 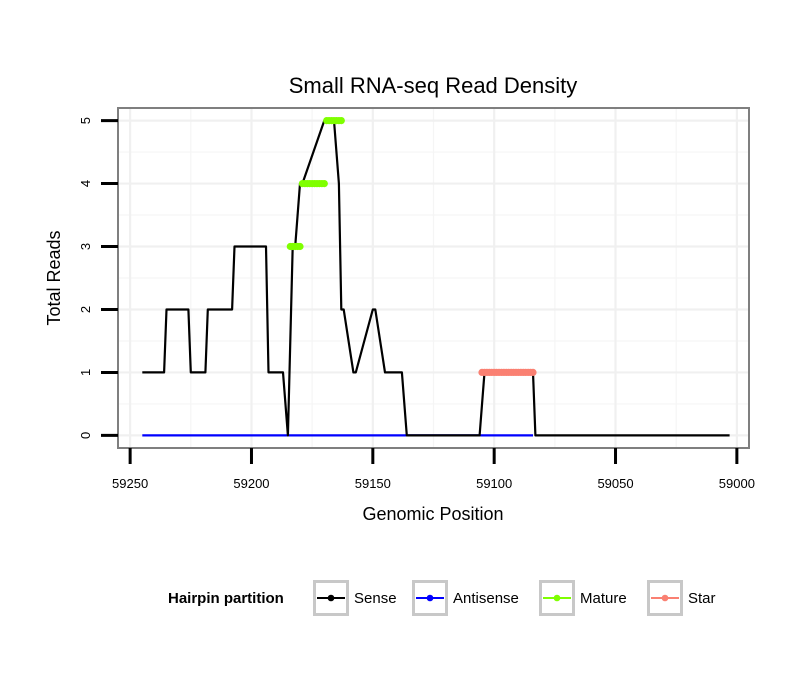 I want to click on legend-label-star: Star, so click(x=702, y=598).